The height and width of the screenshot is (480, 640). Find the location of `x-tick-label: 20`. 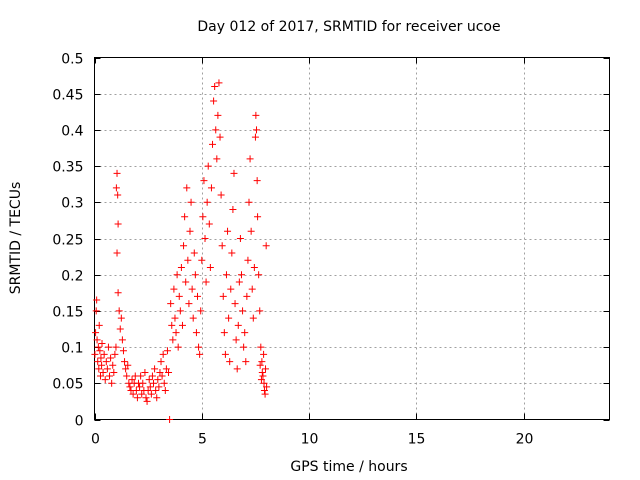

x-tick-label: 20 is located at coordinates (525, 440).